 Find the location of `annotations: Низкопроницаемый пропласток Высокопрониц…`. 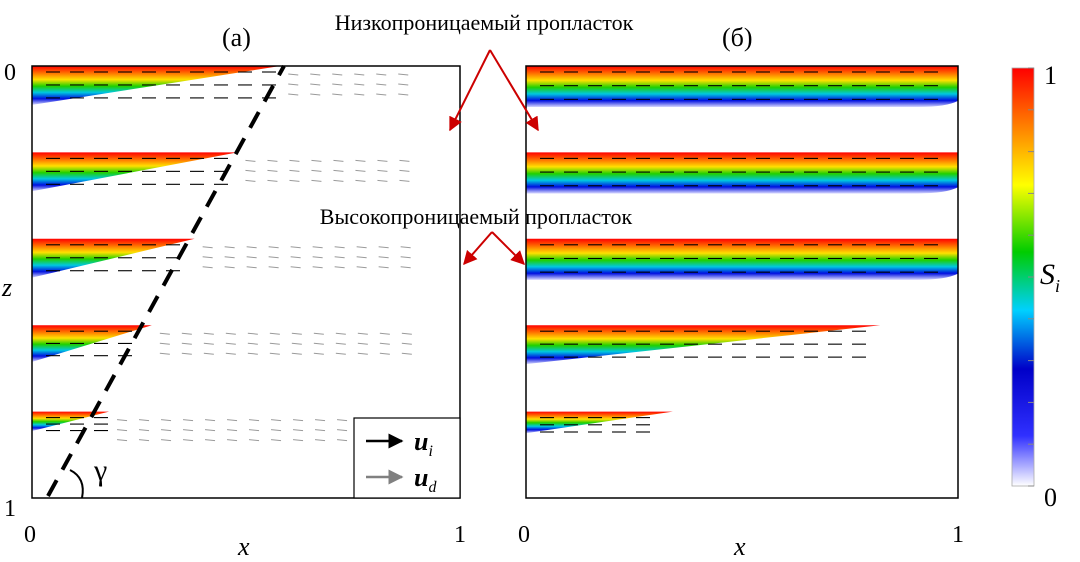

annotations: Низкопроницаемый пропласток Высокопрониц… is located at coordinates (477, 138).